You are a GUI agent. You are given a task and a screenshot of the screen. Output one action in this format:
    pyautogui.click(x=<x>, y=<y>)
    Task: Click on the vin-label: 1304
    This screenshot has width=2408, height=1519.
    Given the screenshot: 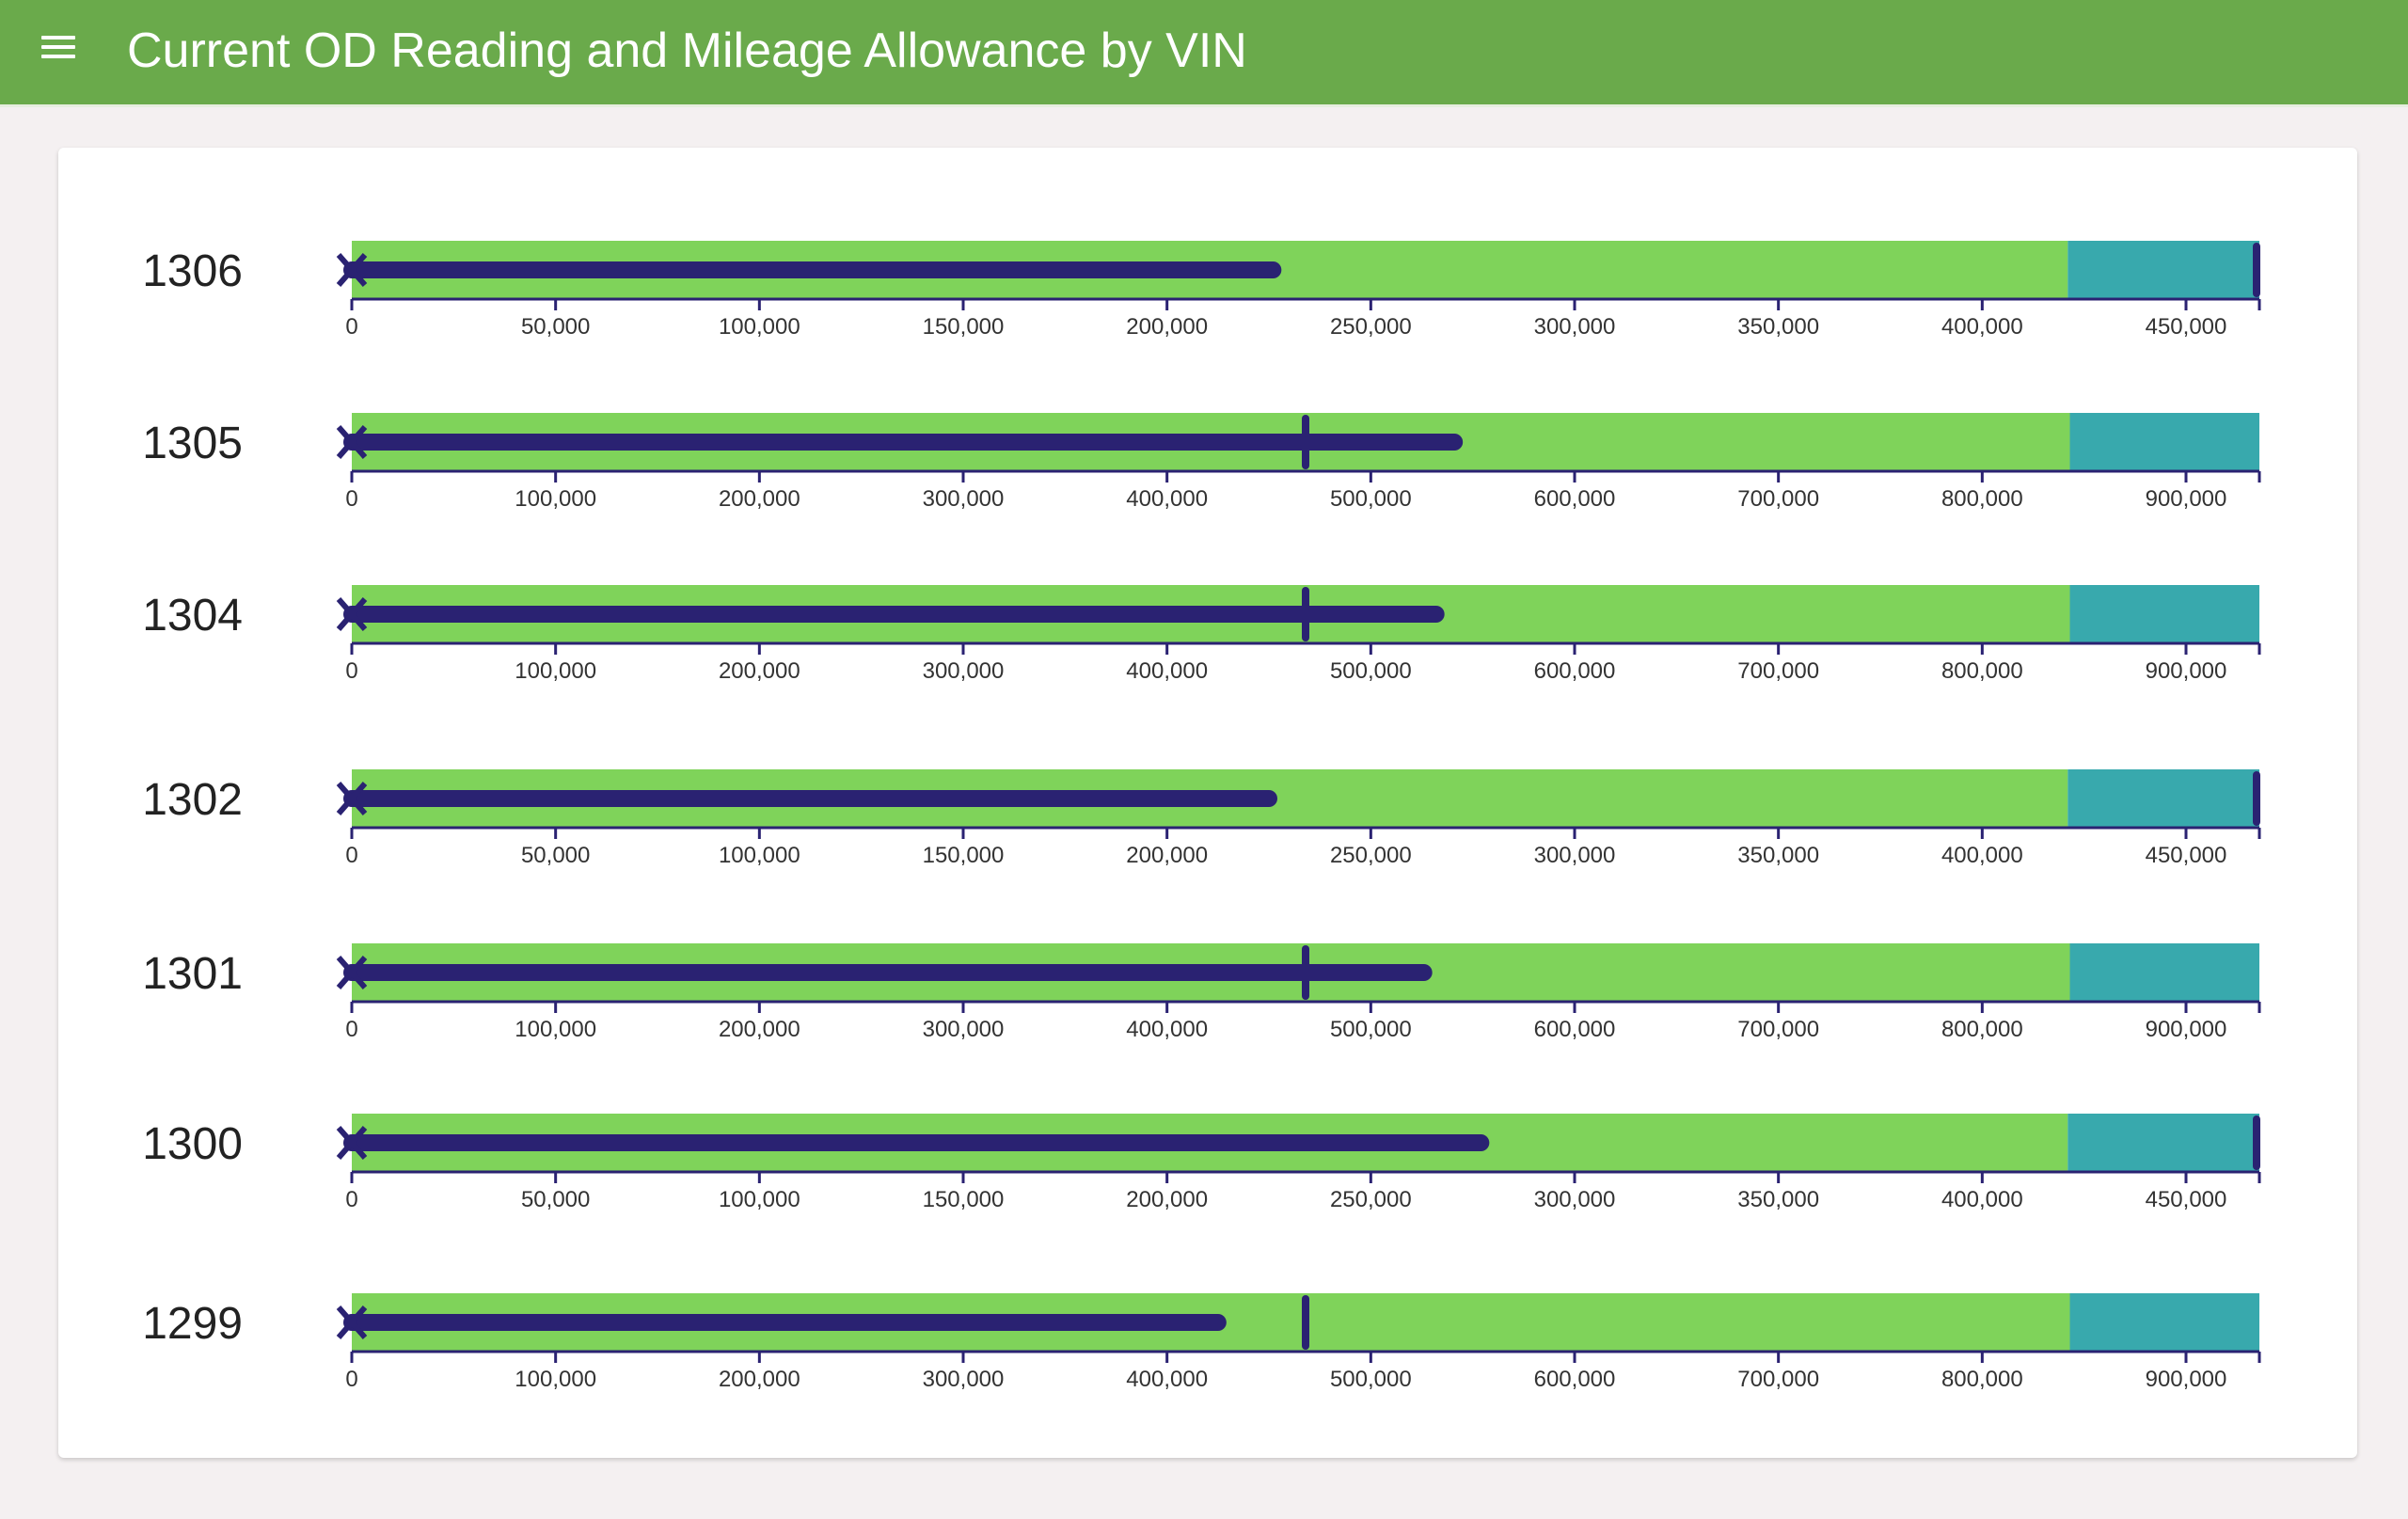 What is the action you would take?
    pyautogui.click(x=193, y=616)
    